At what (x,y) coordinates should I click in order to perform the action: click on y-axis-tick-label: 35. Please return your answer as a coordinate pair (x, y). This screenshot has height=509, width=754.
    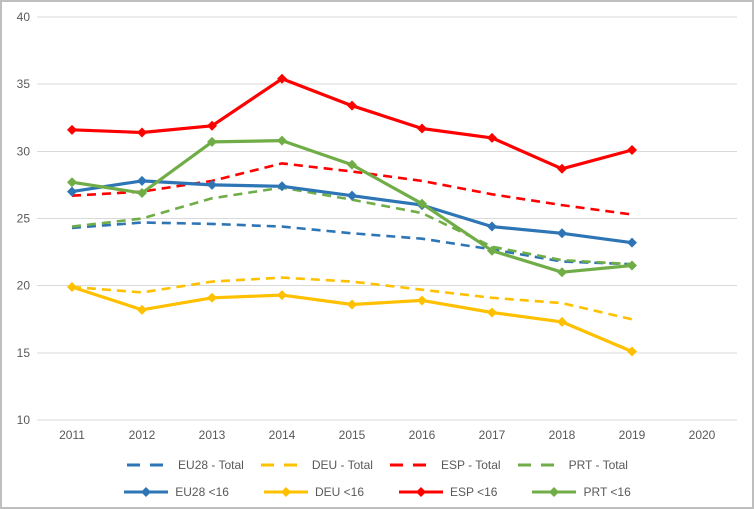
    Looking at the image, I should click on (24, 84).